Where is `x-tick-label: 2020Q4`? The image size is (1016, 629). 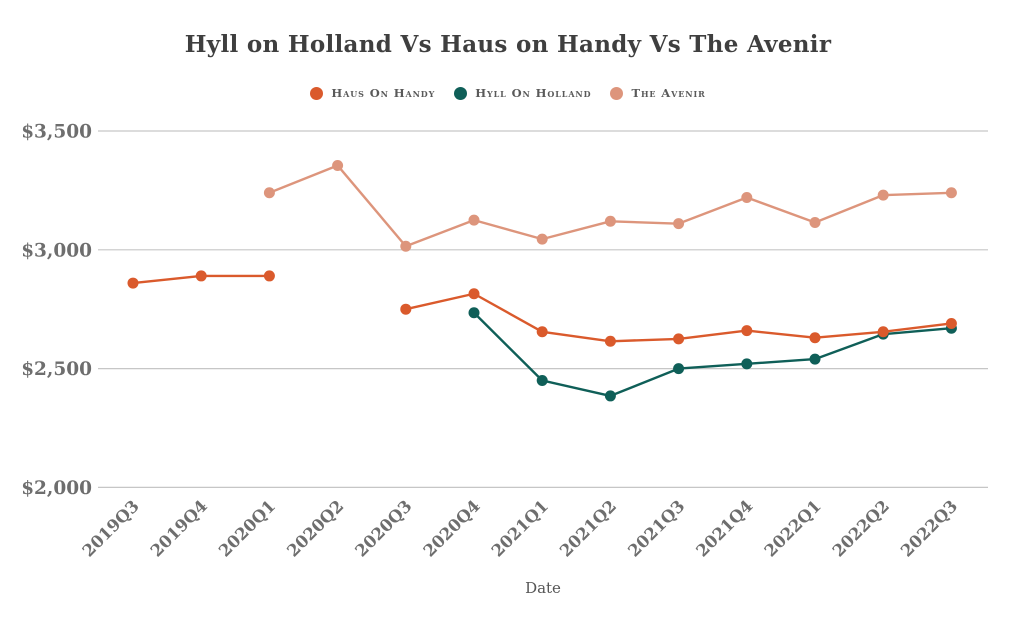 x-tick-label: 2020Q4 is located at coordinates (452, 528).